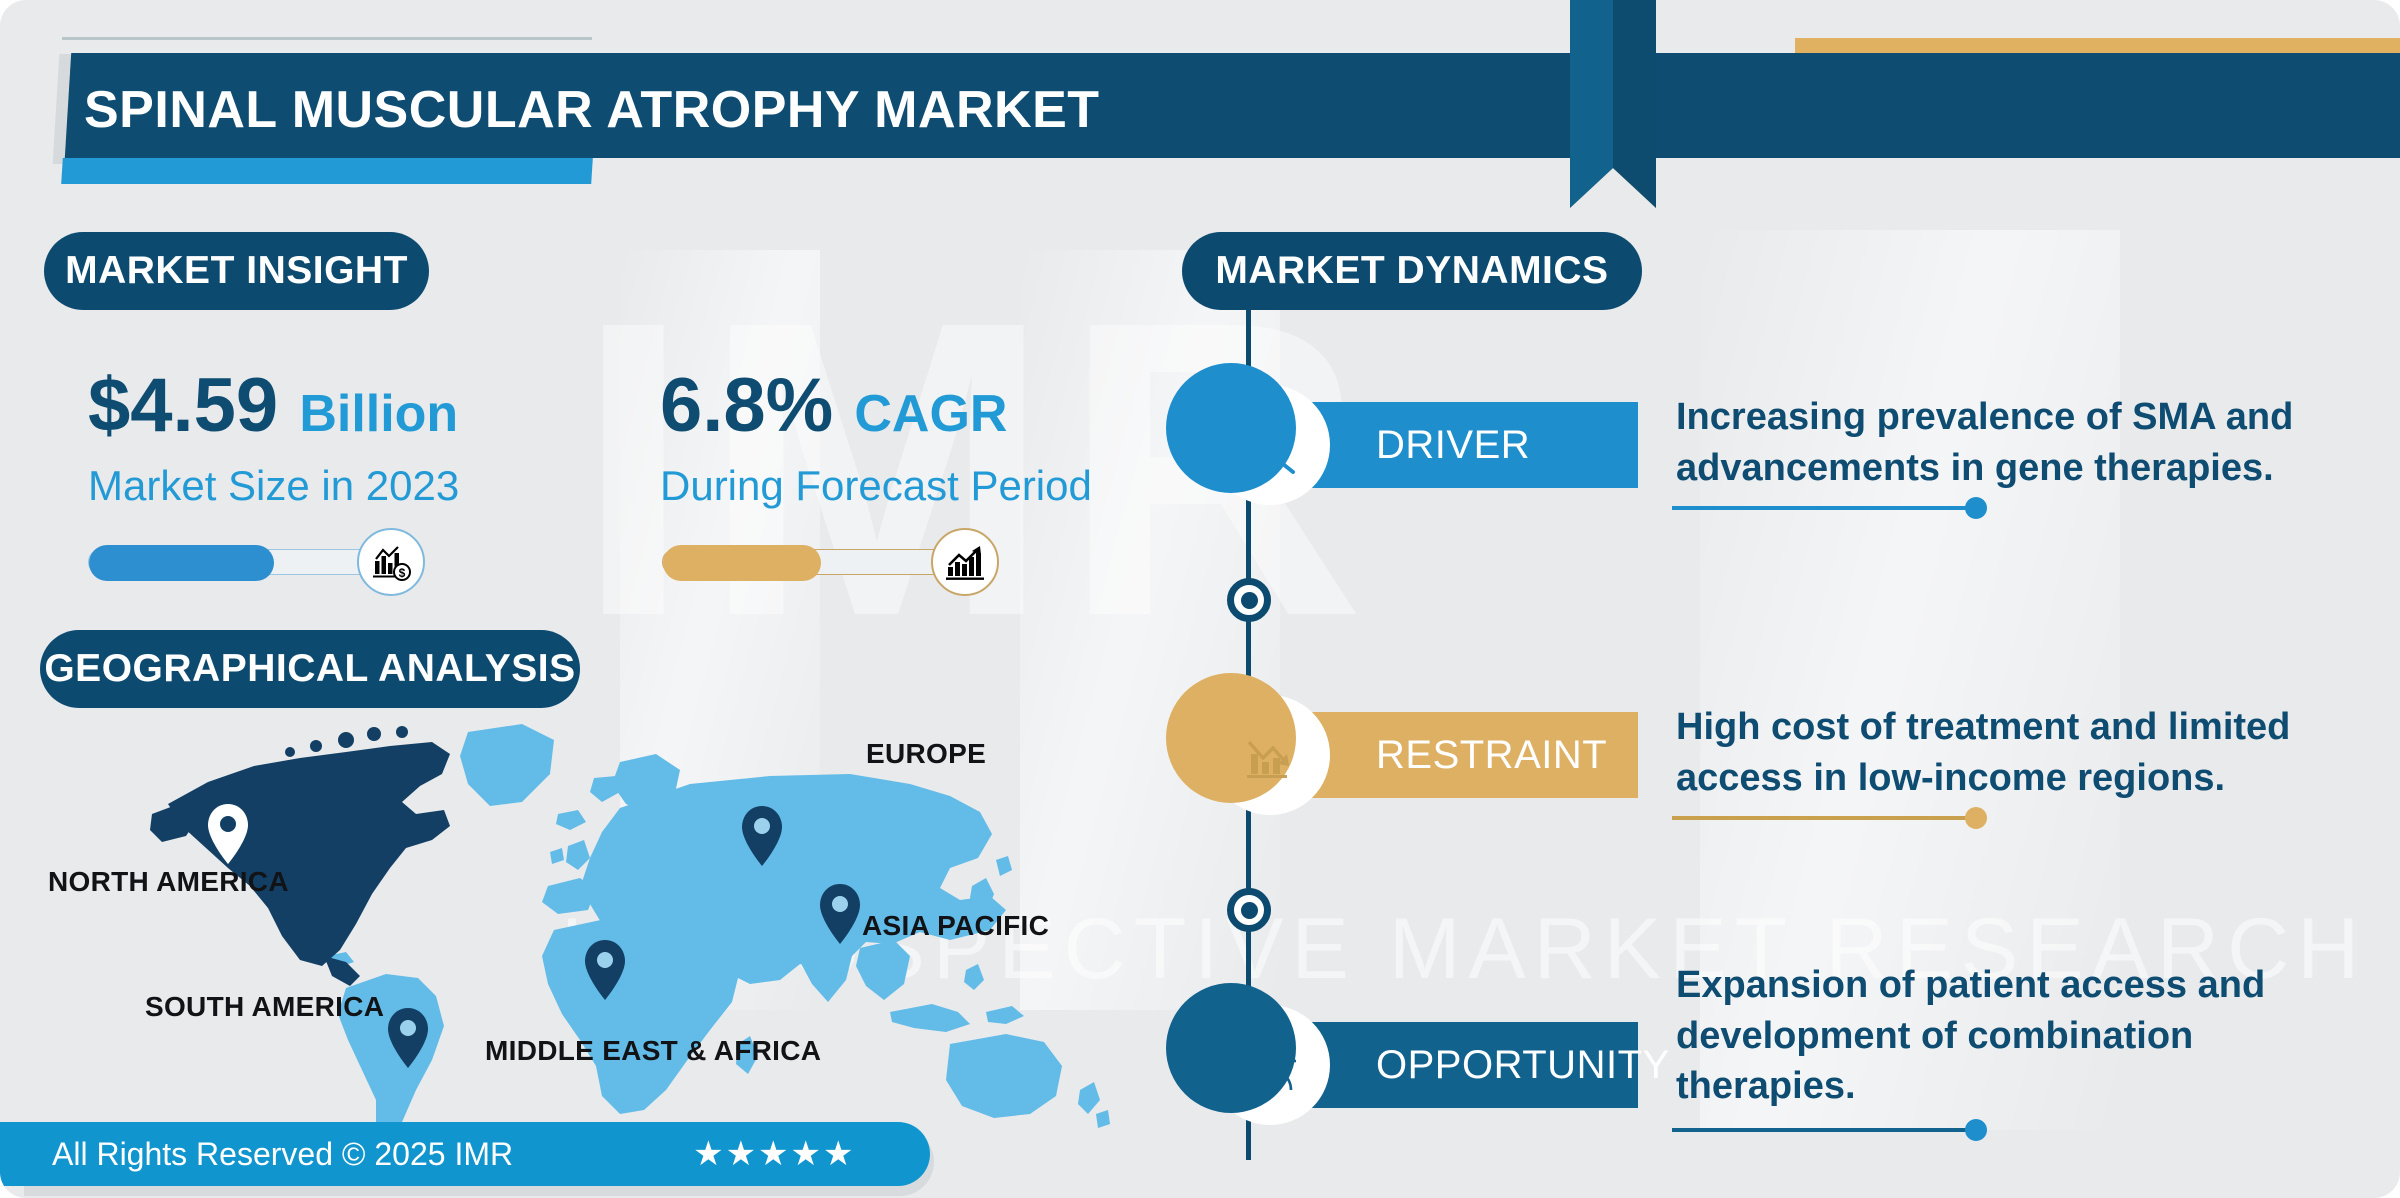 The width and height of the screenshot is (2400, 1198). What do you see at coordinates (605, 970) in the screenshot?
I see `map-pin-middle-east-africa` at bounding box center [605, 970].